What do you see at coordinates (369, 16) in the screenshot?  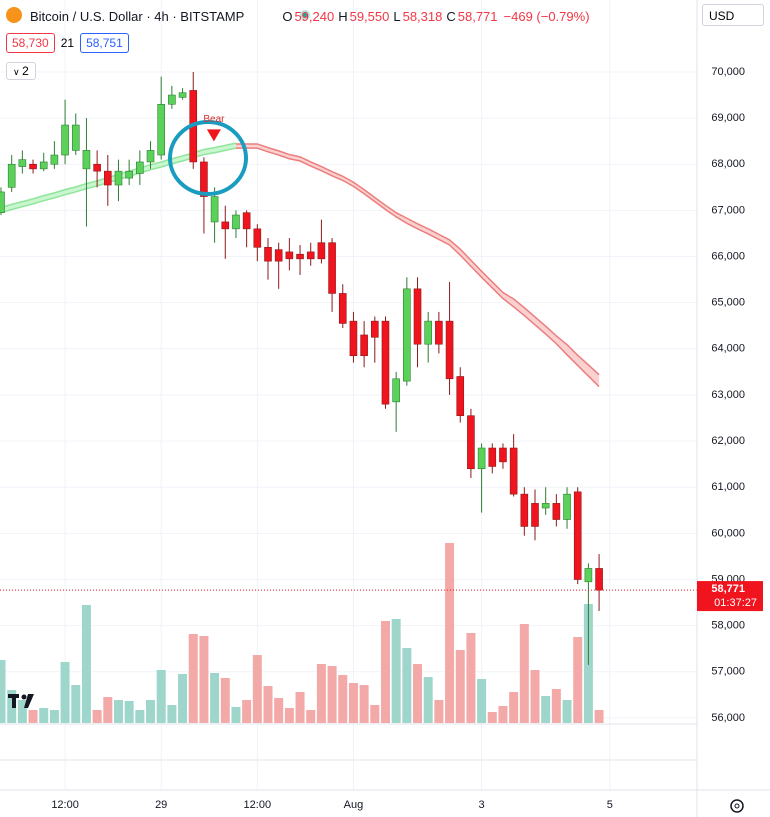 I see `ohlc-value: 59,550` at bounding box center [369, 16].